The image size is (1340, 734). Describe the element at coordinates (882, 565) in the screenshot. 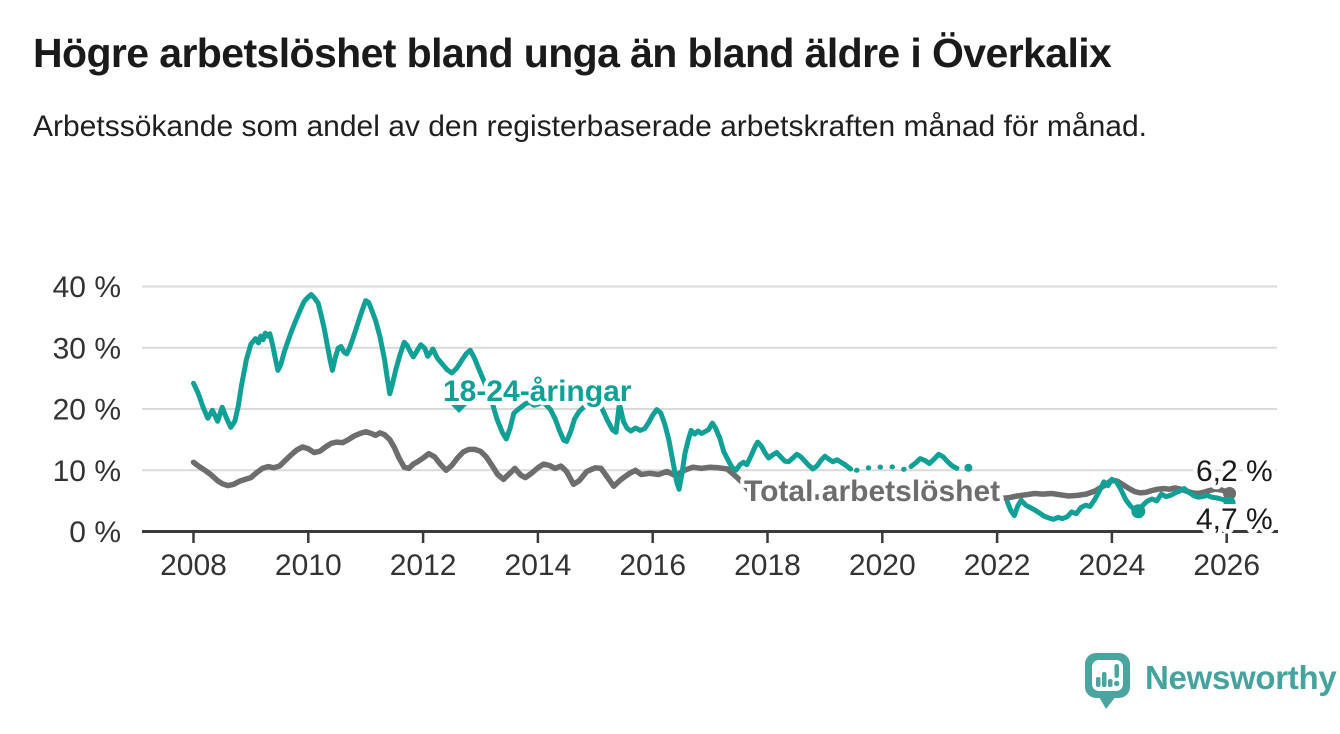

I see `x-tick-label: 2020` at that location.